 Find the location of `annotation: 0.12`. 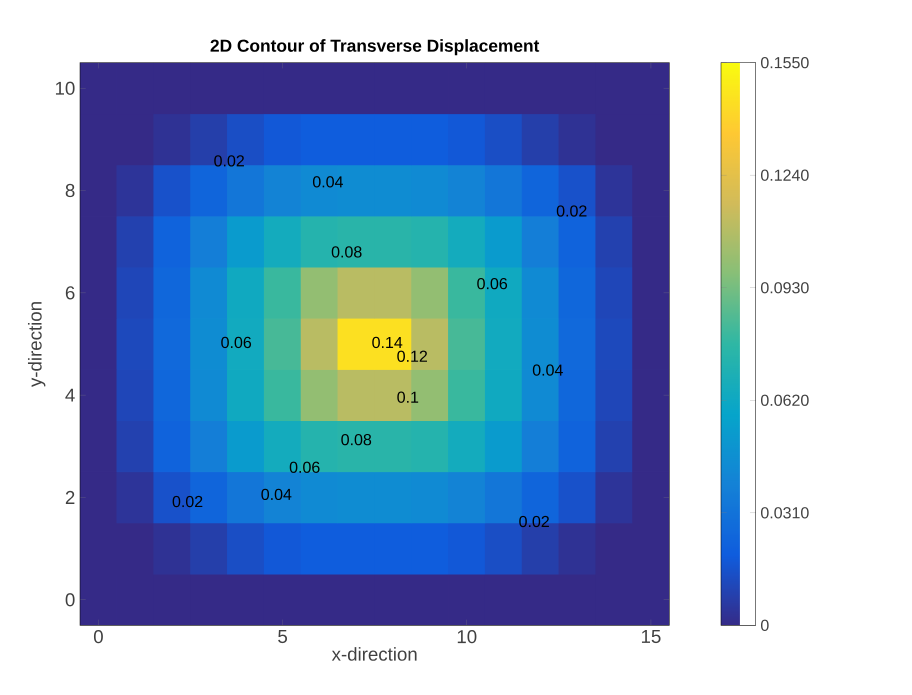

annotation: 0.12 is located at coordinates (412, 356).